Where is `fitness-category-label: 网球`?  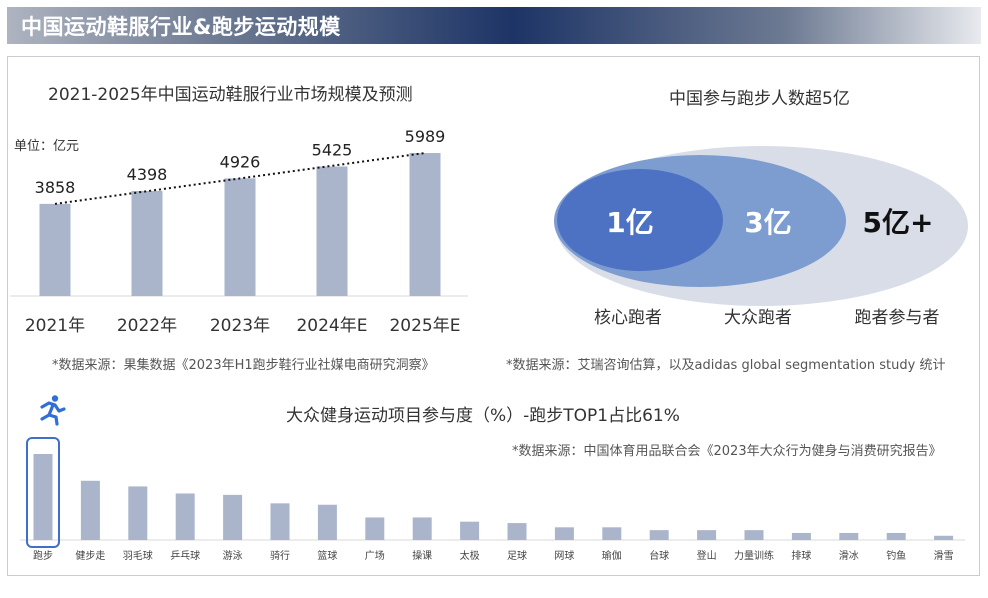
fitness-category-label: 网球 is located at coordinates (564, 555).